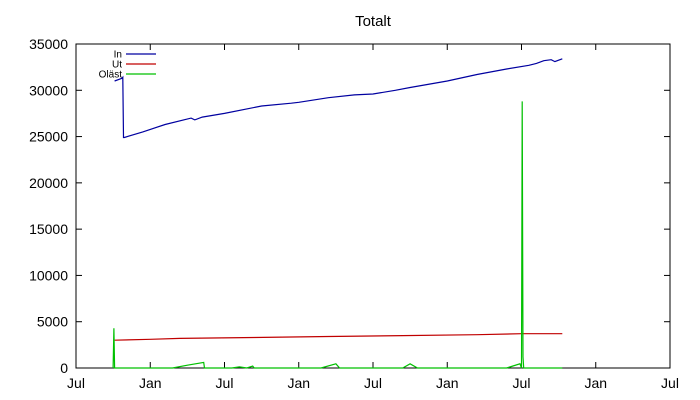  I want to click on y-tick-label: 10000, so click(48, 275).